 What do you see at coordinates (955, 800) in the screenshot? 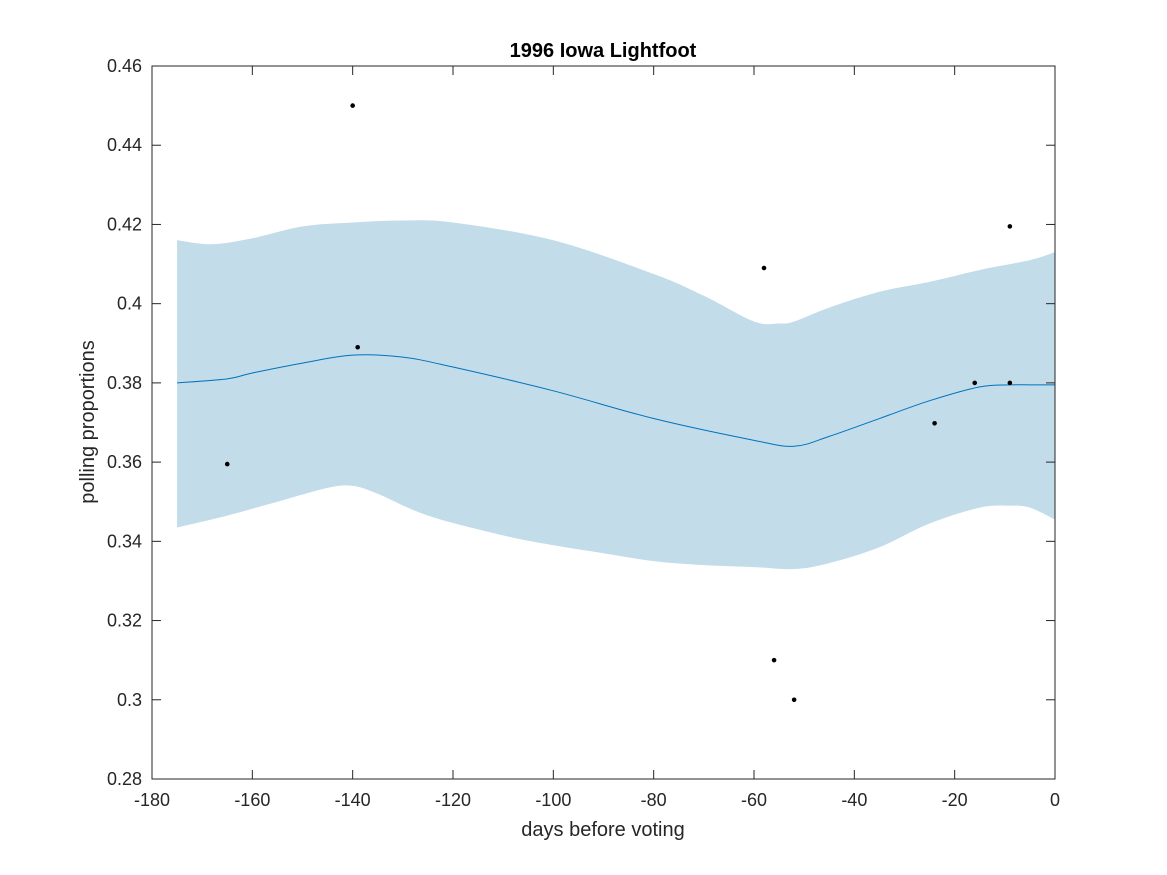
I see `x-tick-label: -20` at bounding box center [955, 800].